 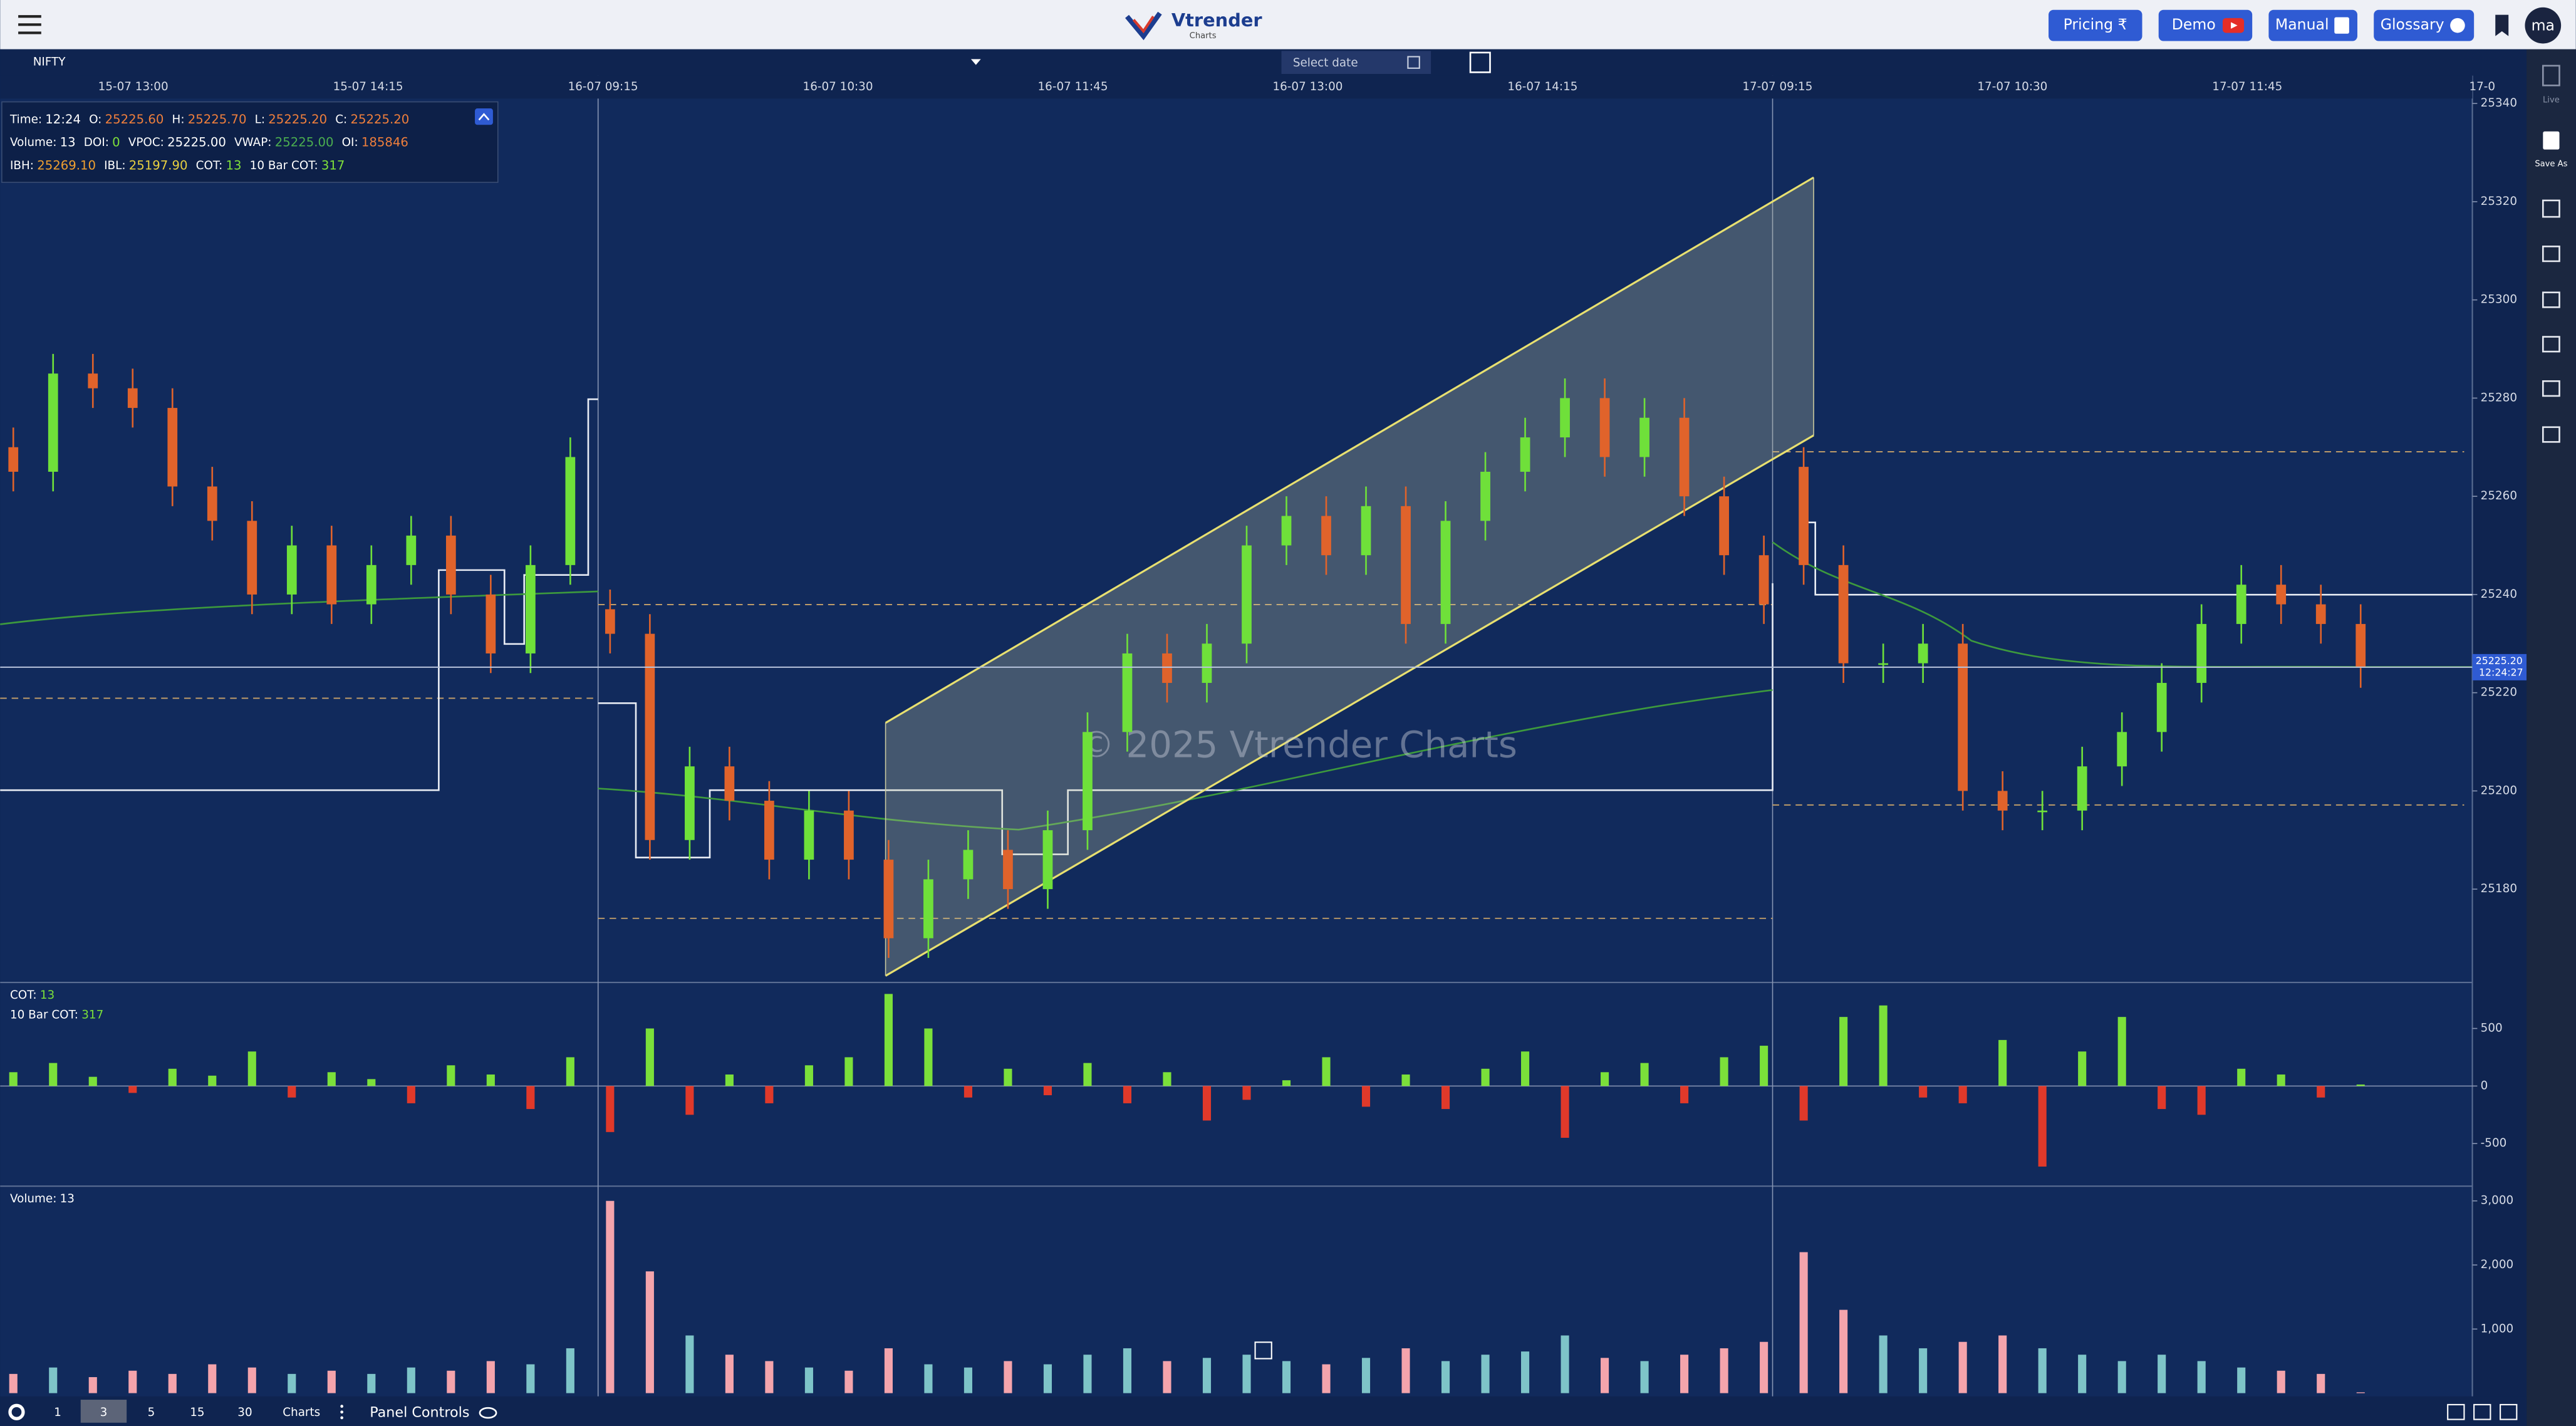 I want to click on pricing-button, so click(x=2095, y=25).